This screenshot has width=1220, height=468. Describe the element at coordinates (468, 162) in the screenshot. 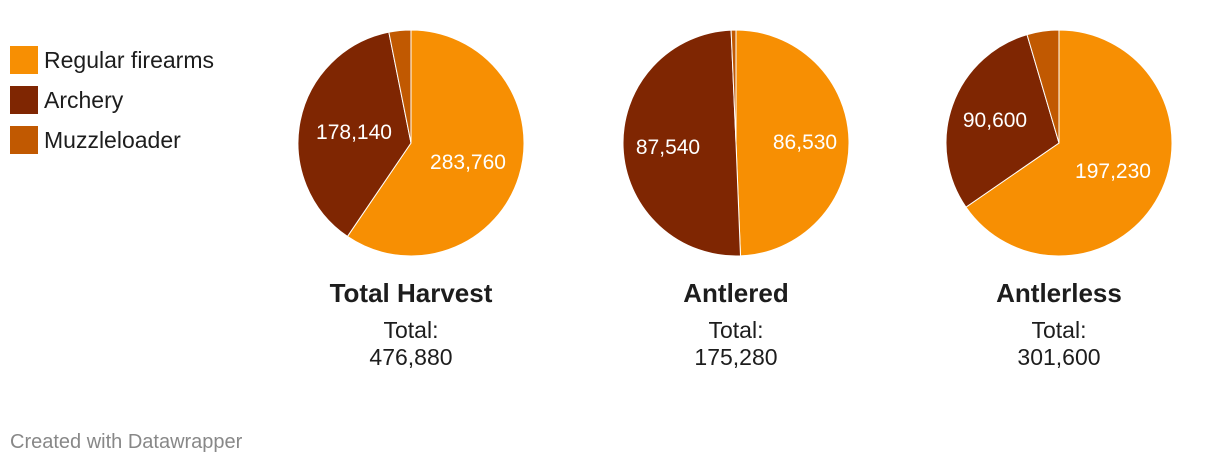

I see `slice-label-regular-firearms: 283,760` at that location.